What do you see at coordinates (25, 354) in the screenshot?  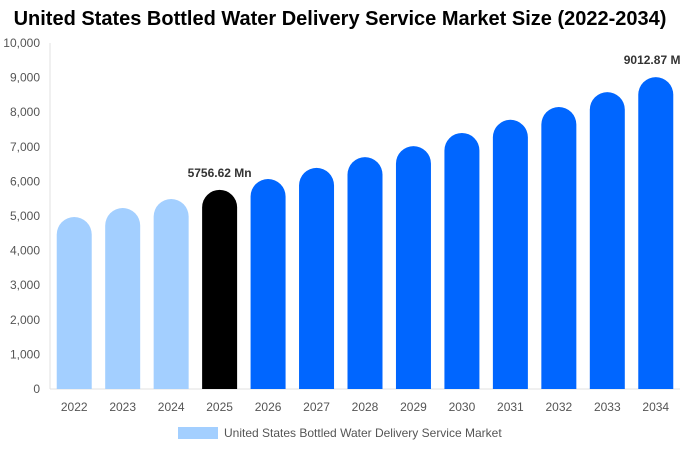 I see `y-tick-label: 1,000` at bounding box center [25, 354].